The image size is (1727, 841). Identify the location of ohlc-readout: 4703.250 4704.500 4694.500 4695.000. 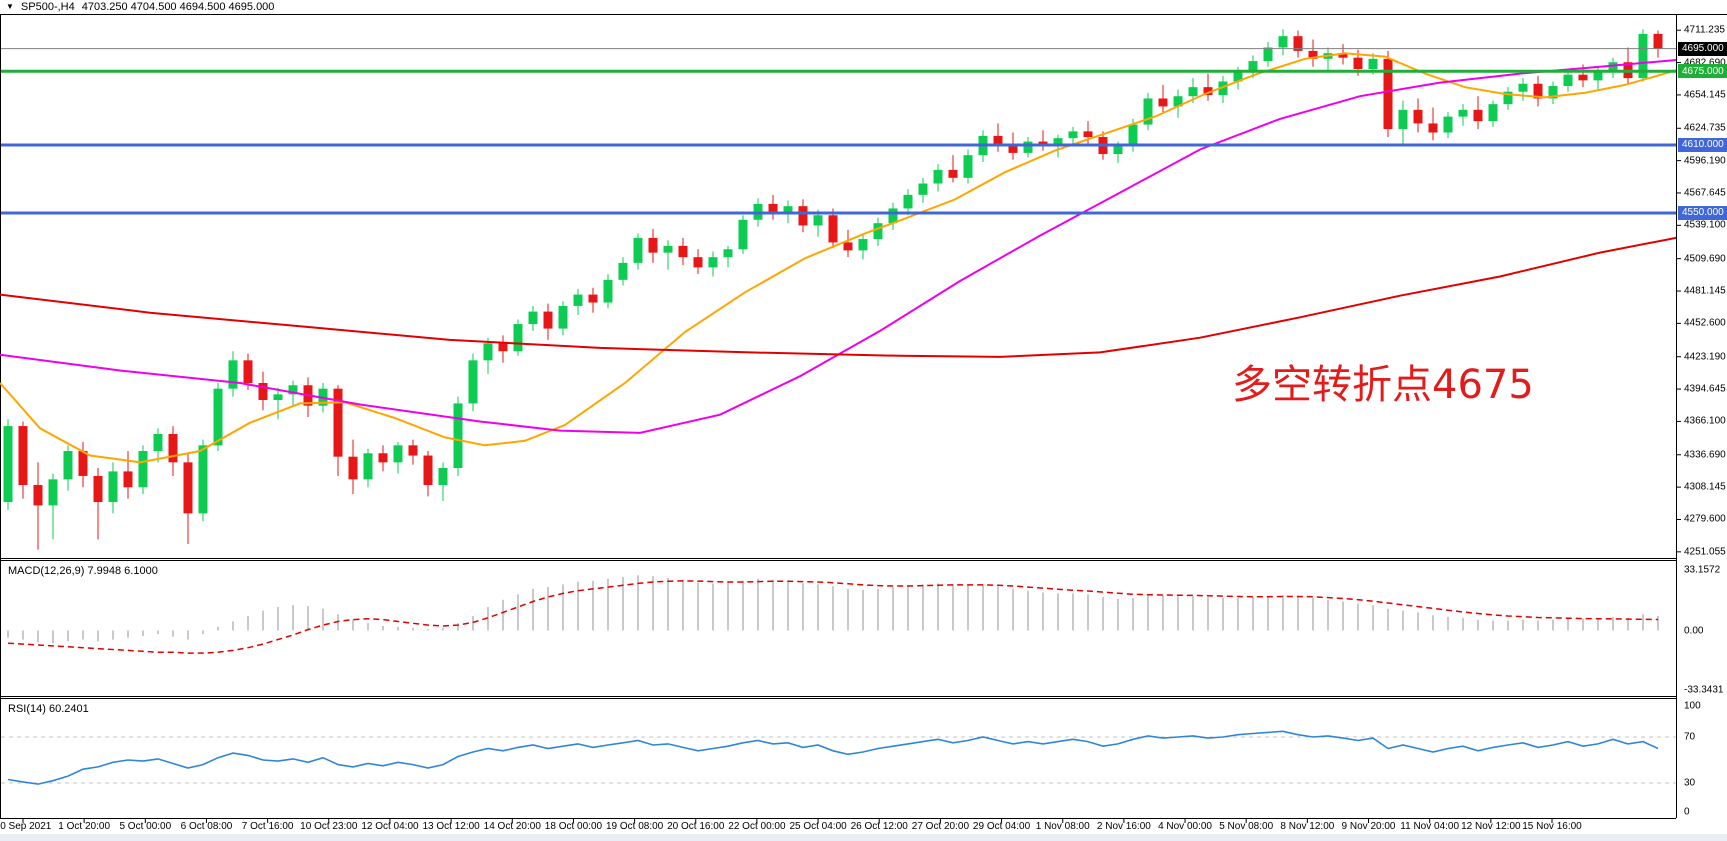
(178, 7).